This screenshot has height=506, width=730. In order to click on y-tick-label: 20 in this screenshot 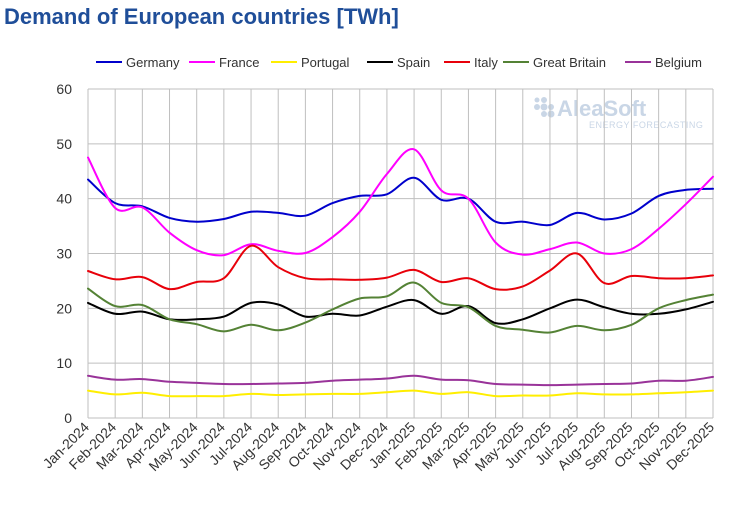, I will do `click(64, 308)`.